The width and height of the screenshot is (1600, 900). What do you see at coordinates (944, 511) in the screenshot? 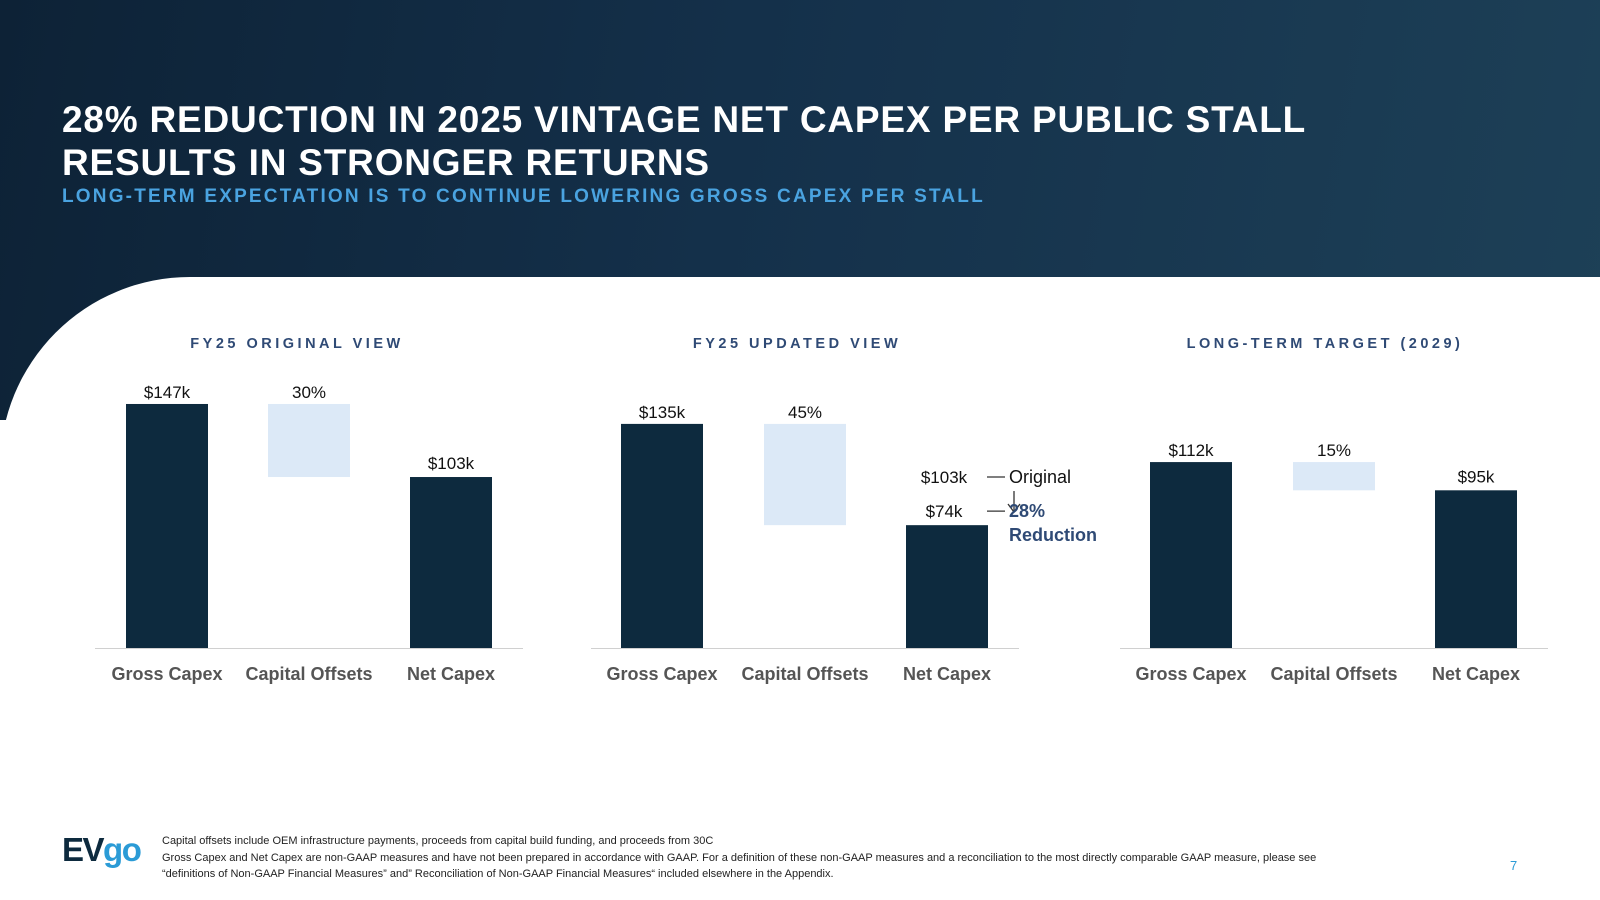
I see `data-label: $74k` at bounding box center [944, 511].